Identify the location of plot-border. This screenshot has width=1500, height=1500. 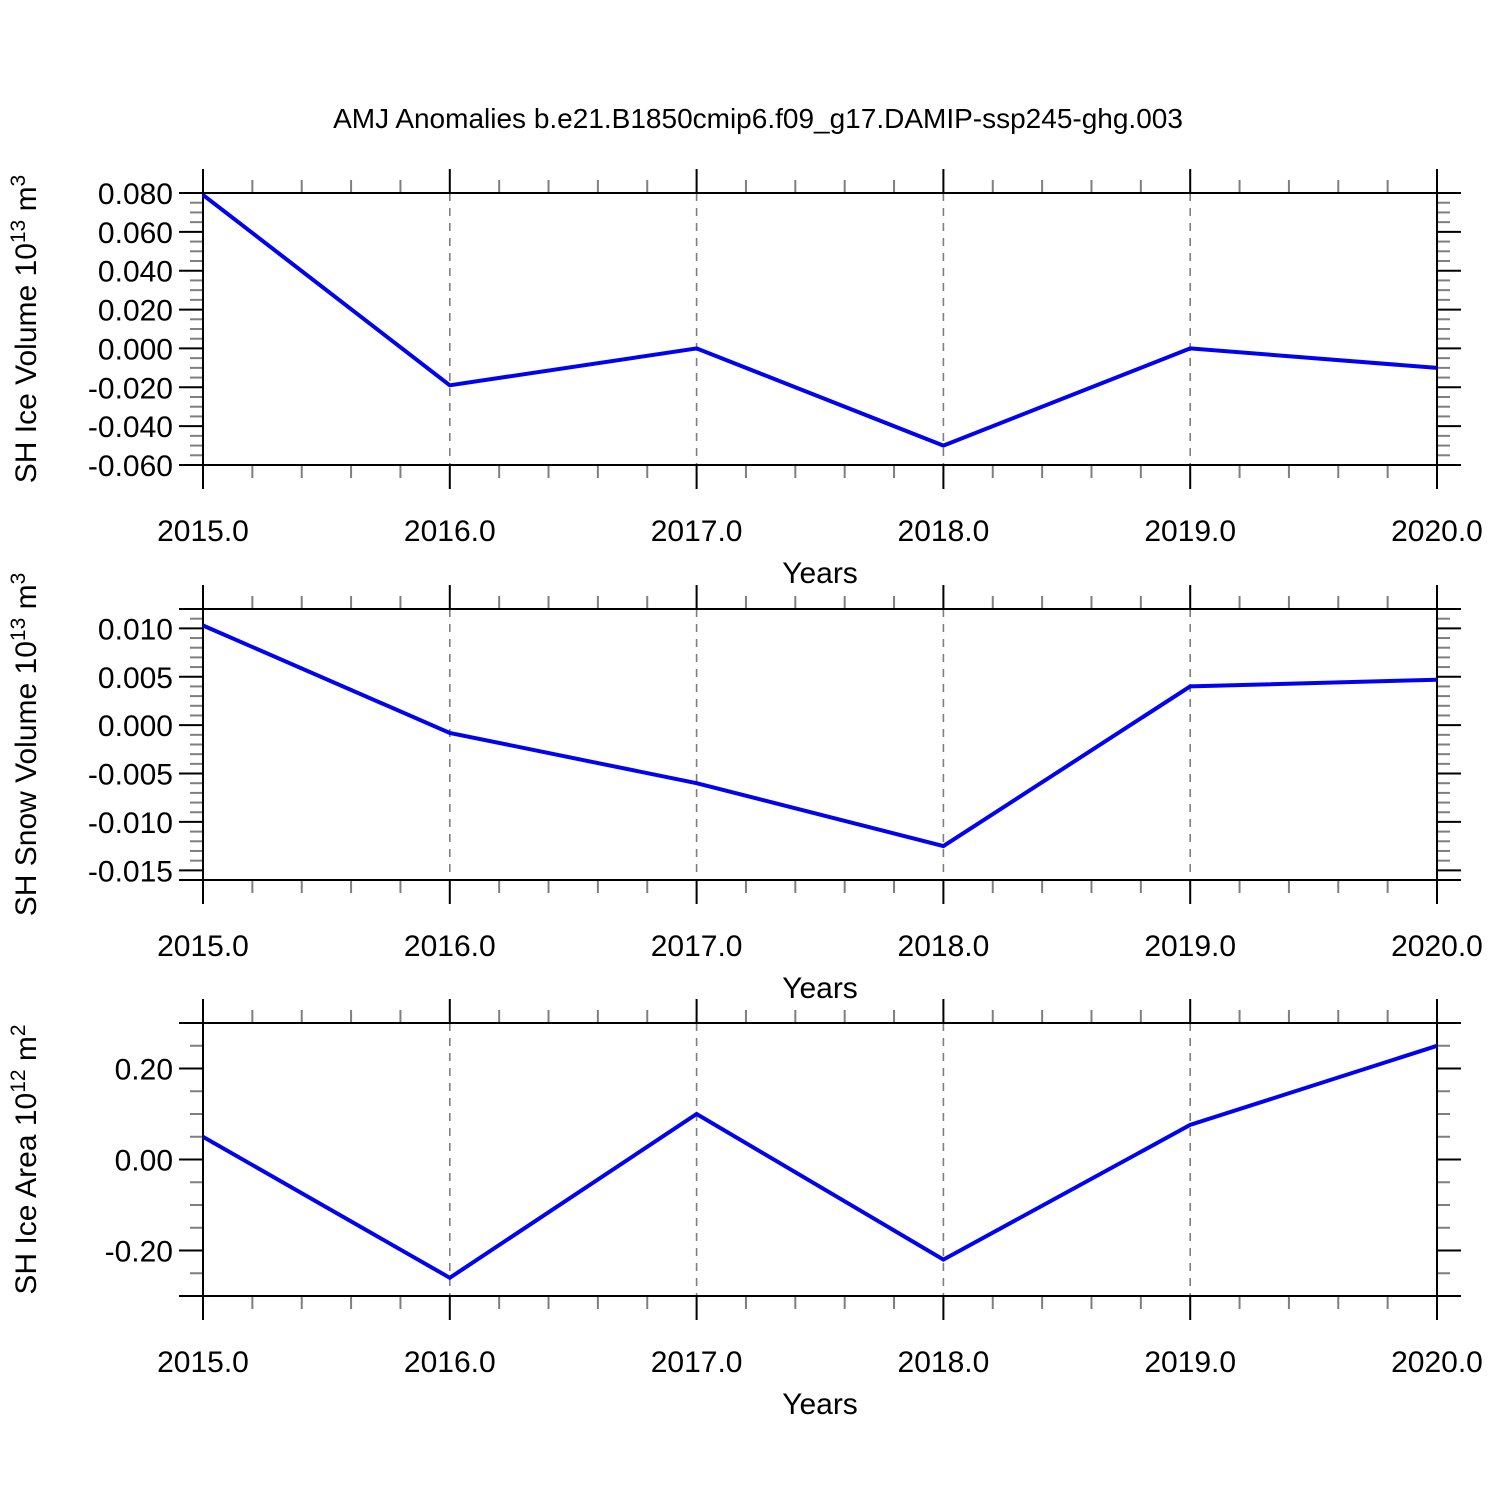
(820, 744).